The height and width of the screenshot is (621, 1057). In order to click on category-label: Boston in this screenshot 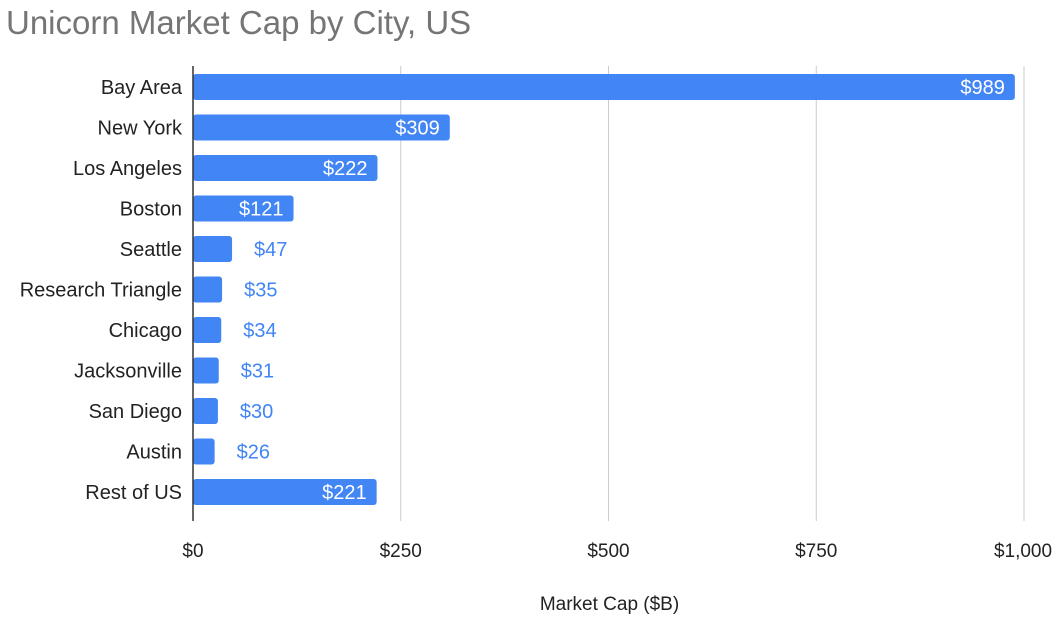, I will do `click(151, 210)`.